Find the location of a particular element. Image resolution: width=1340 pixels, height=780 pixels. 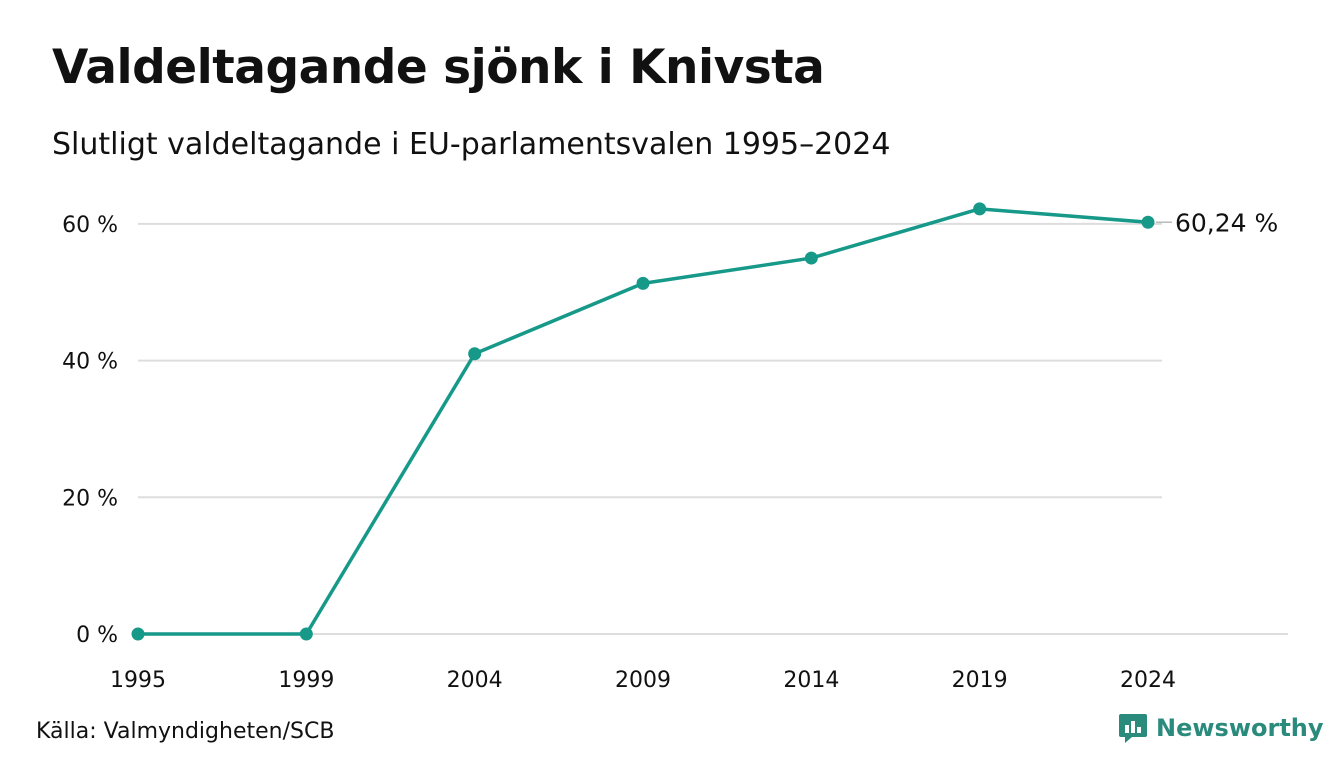

last-value-label: 60,24 % is located at coordinates (1226, 222).